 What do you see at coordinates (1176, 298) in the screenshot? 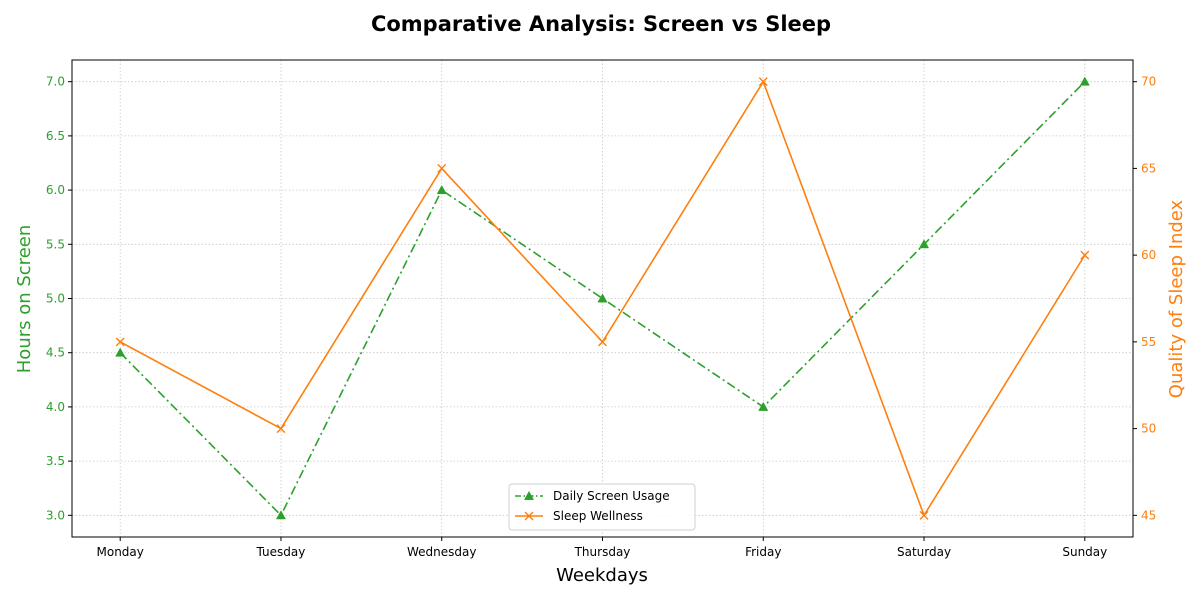
I see `y-axis-right-label: Quality of Sleep Index` at bounding box center [1176, 298].